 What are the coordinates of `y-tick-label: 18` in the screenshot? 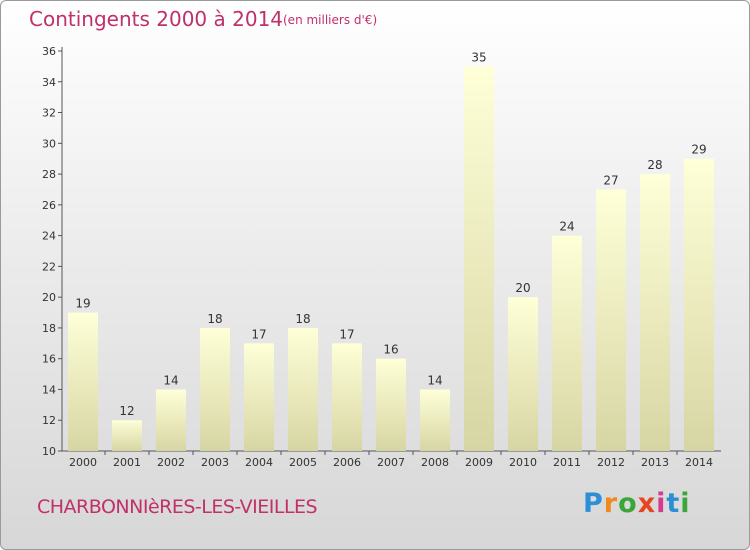 It's located at (49, 328).